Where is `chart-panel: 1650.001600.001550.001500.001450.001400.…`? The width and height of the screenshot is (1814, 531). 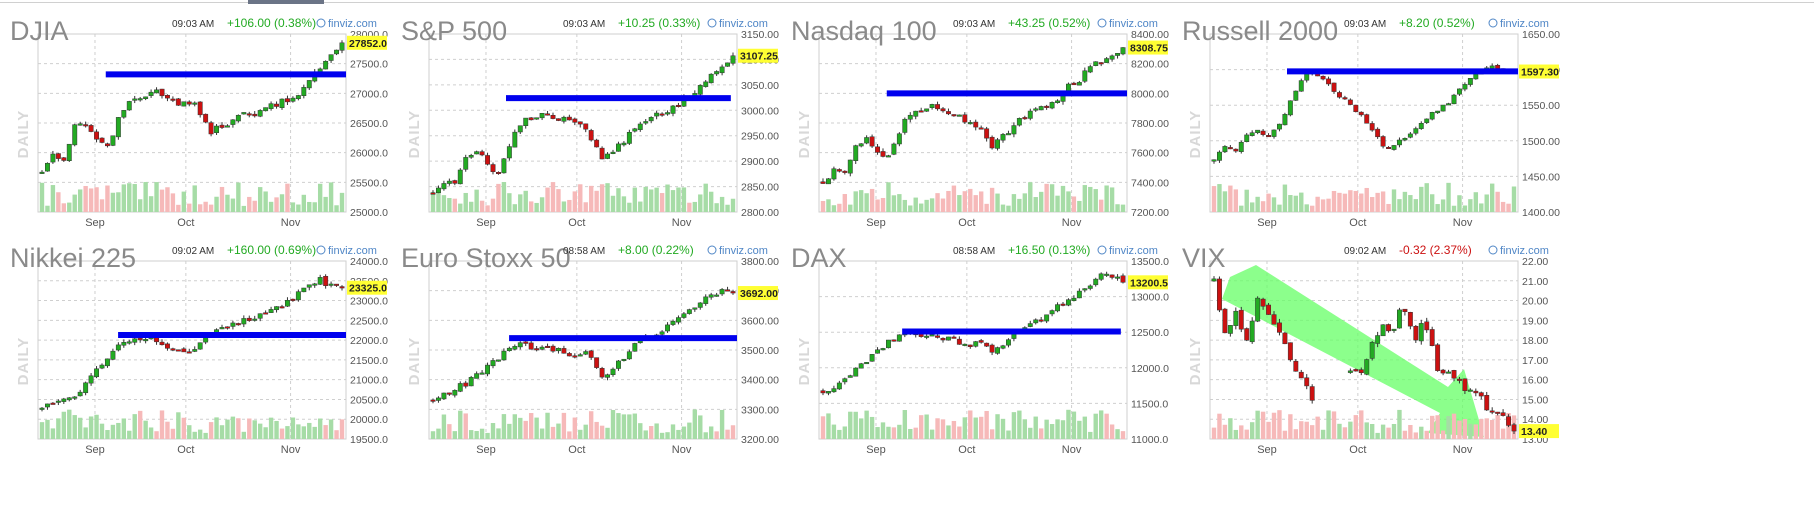 chart-panel: 1650.001600.001550.001500.001450.001400.… is located at coordinates (1405, 141).